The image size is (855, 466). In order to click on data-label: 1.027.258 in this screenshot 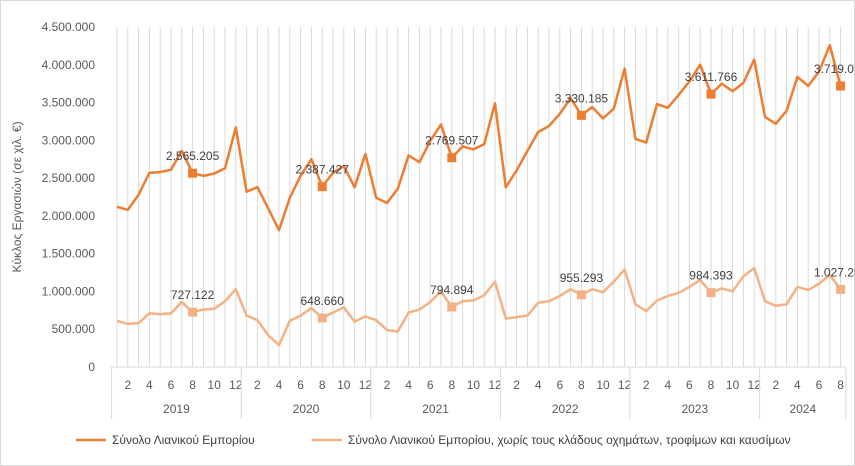, I will do `click(834, 272)`.